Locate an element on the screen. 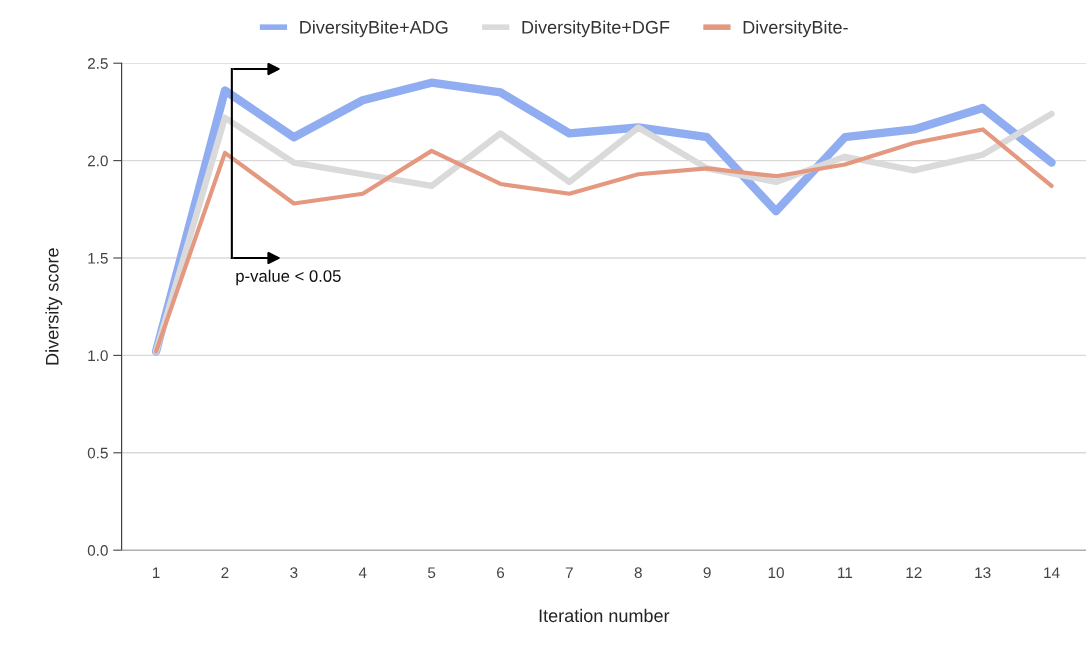  x-tick-label: 11 is located at coordinates (845, 572).